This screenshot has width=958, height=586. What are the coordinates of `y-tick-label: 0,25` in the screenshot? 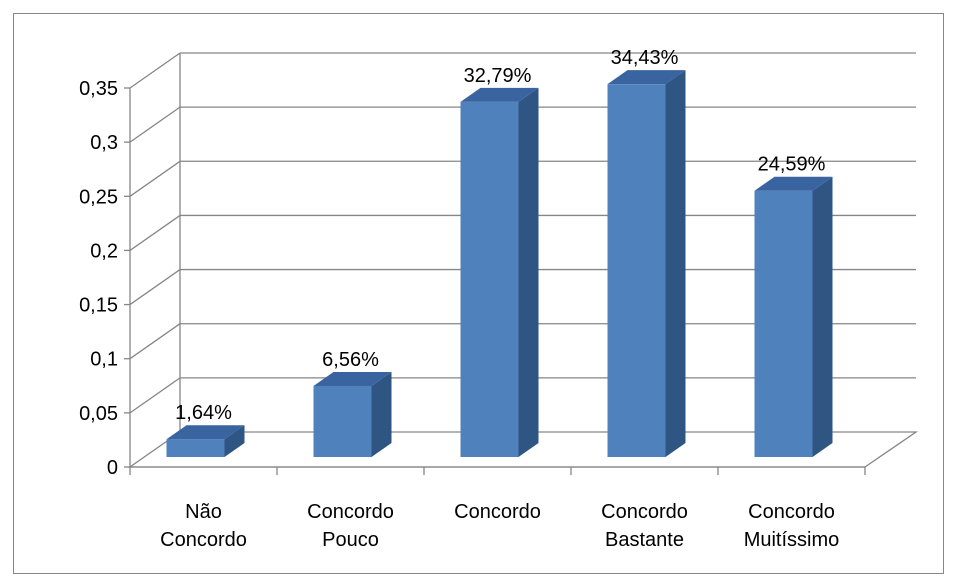 It's located at (98, 197).